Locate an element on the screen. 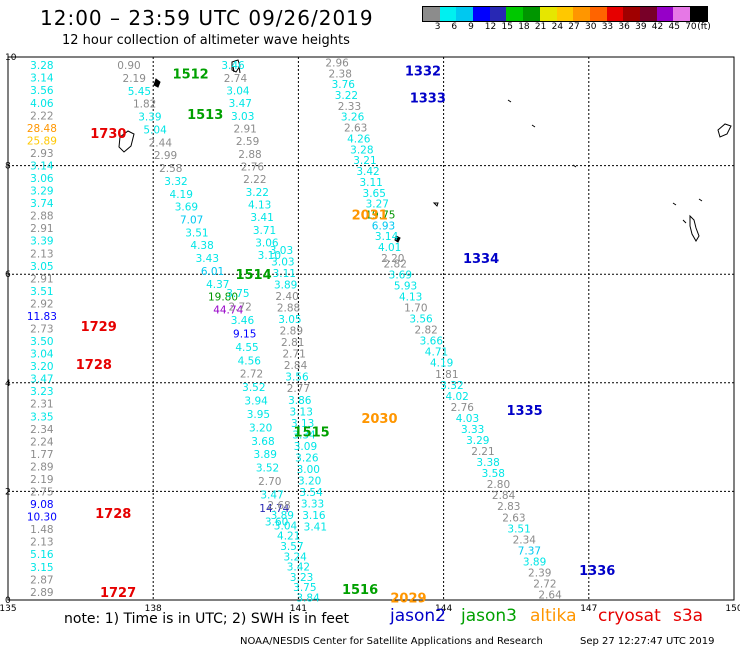 Image resolution: width=740 pixels, height=650 pixels. wave-height-value: 3.21 is located at coordinates (364, 161).